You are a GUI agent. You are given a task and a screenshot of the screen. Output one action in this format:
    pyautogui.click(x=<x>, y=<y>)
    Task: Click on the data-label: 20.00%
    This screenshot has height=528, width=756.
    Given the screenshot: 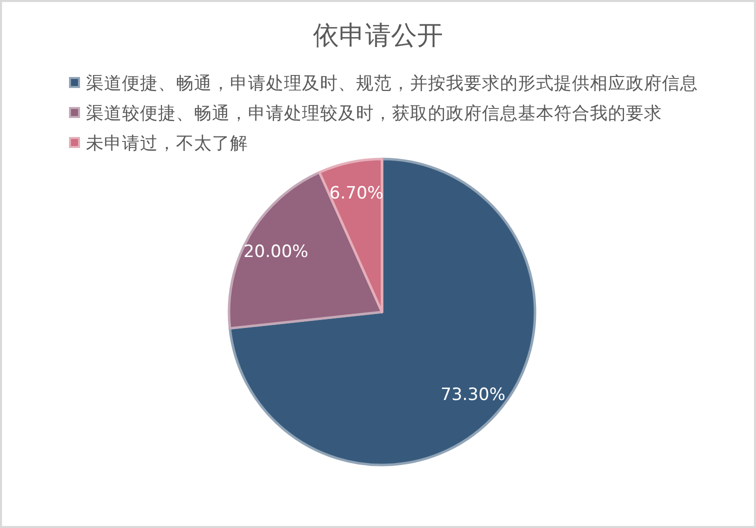 What is the action you would take?
    pyautogui.click(x=275, y=252)
    